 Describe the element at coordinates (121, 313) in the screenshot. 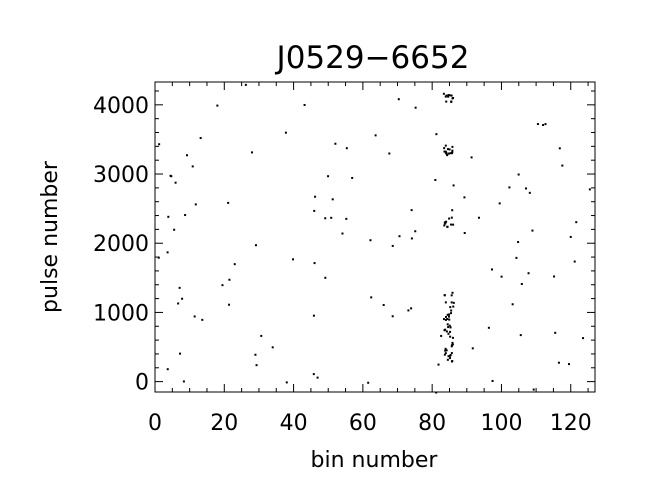

I see `y-tick-label: 1000` at that location.